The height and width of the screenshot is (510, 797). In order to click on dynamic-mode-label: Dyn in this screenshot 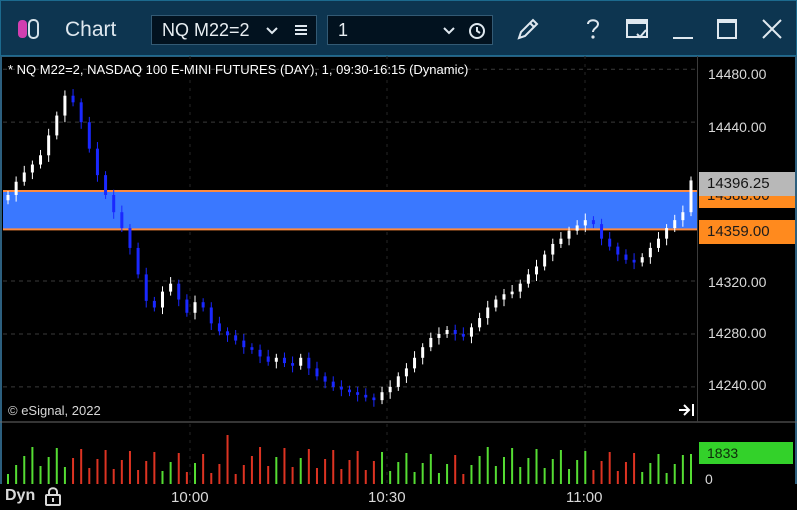, I will do `click(20, 495)`.